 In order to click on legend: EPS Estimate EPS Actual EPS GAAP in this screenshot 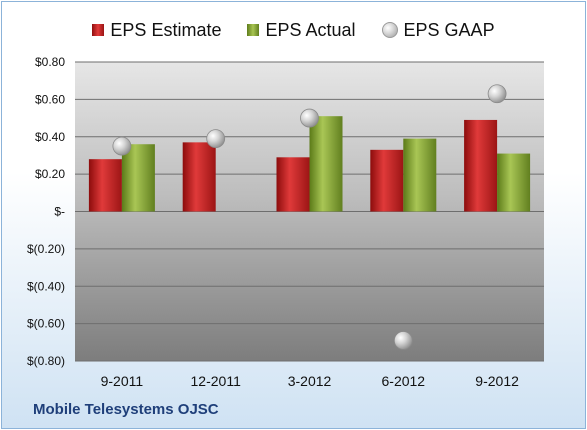, I will do `click(293, 30)`.